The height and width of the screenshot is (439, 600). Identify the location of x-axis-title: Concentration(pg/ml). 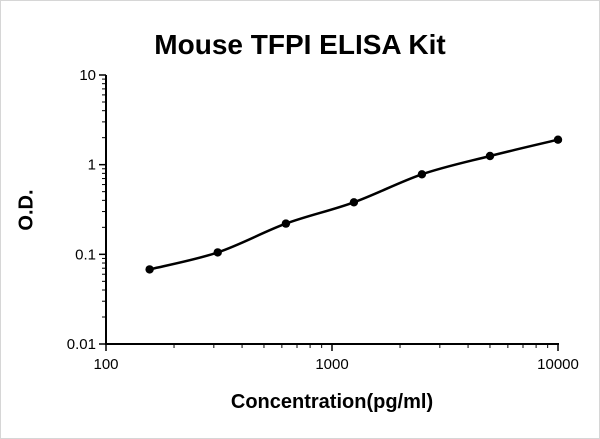
(332, 402).